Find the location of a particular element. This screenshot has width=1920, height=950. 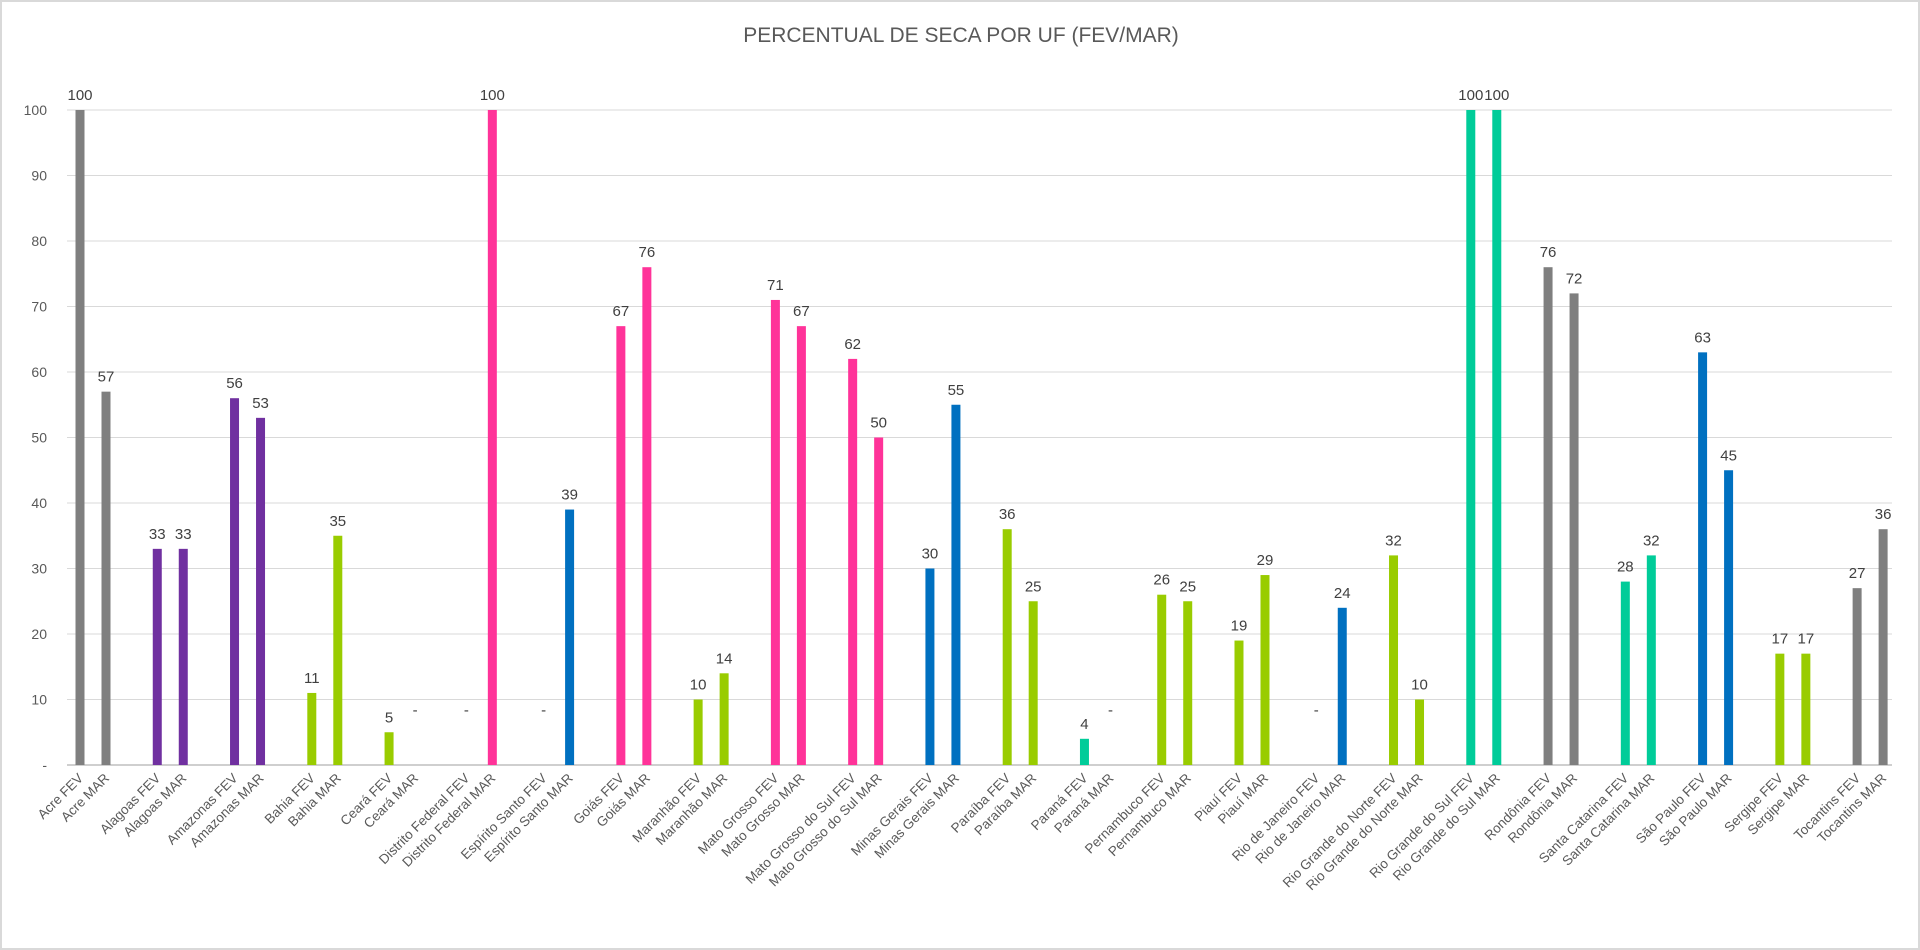

data-label: 26 is located at coordinates (1161, 580).